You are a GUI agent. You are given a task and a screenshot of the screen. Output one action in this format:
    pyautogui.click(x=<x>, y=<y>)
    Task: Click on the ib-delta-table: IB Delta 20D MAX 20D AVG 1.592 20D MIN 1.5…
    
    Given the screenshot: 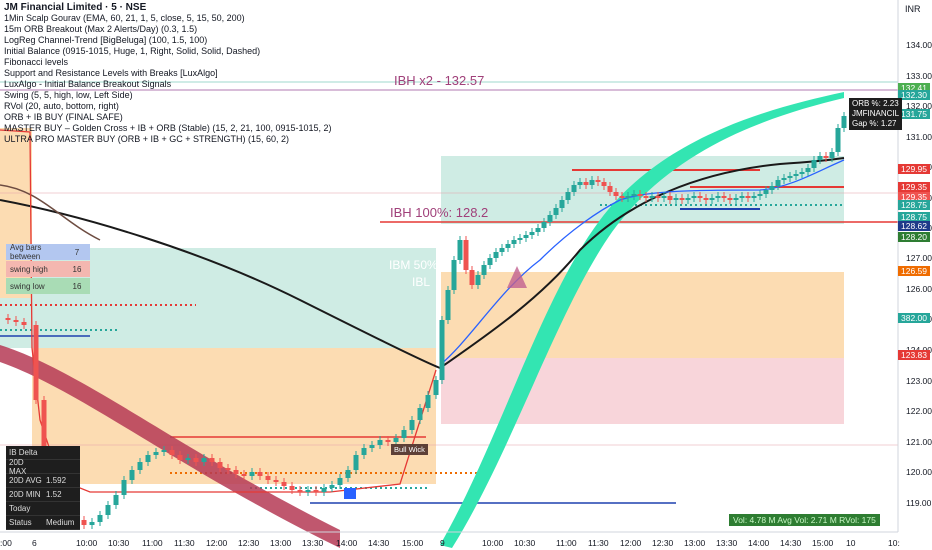 What is the action you would take?
    pyautogui.click(x=43, y=488)
    